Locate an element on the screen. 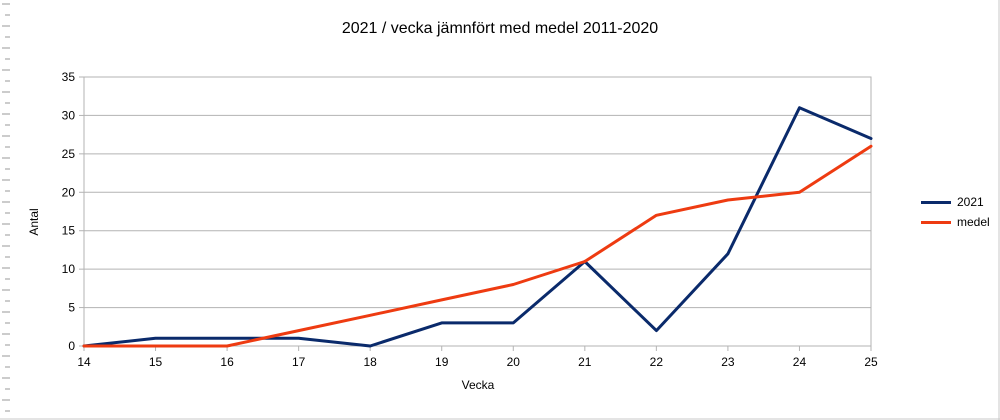  legend-label-2021: 2021 is located at coordinates (970, 202).